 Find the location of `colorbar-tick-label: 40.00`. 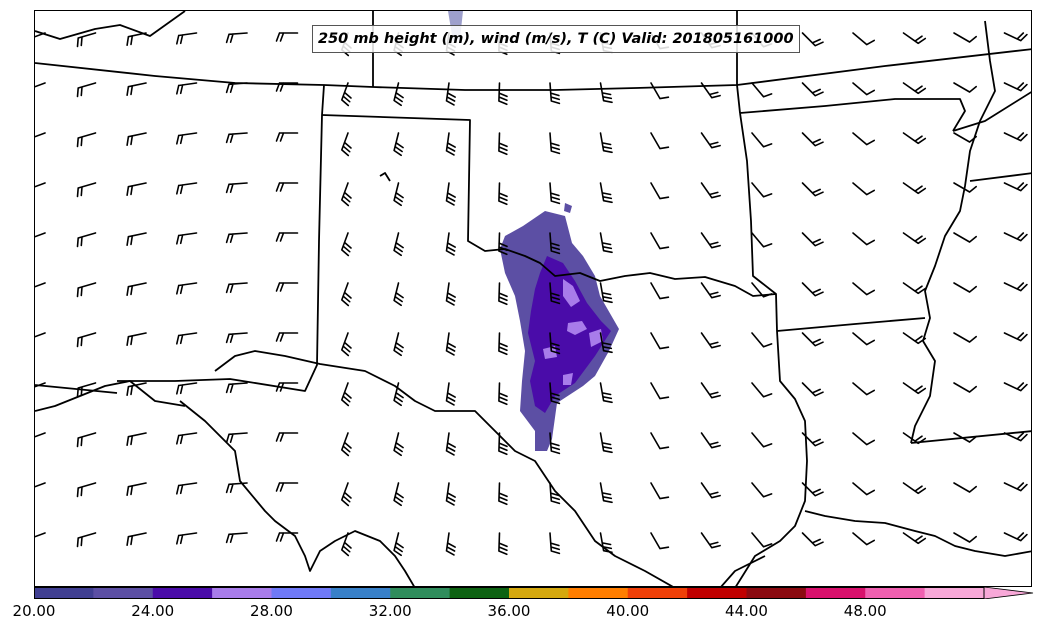

colorbar-tick-label: 40.00 is located at coordinates (628, 611).